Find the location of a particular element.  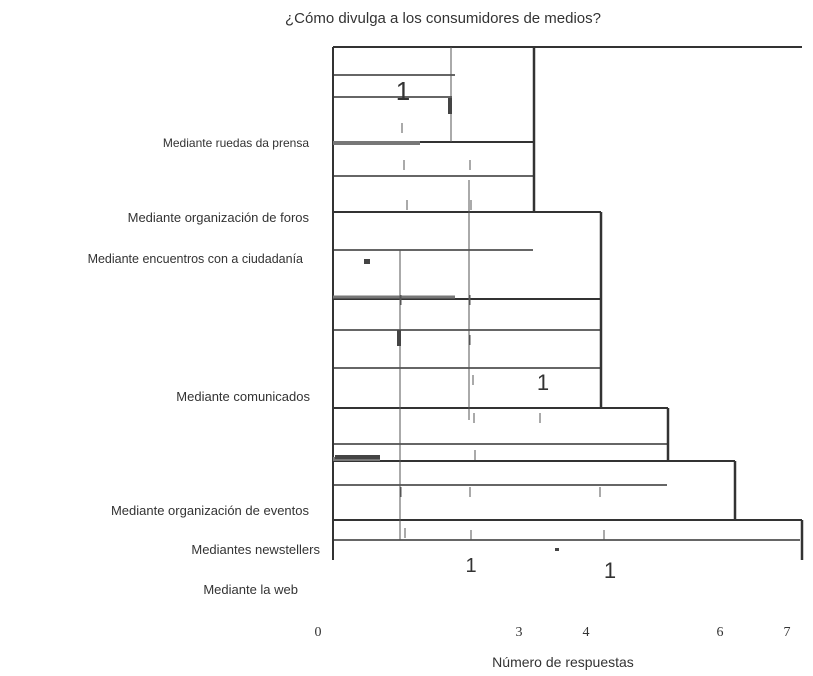

category-label: Mediante la web is located at coordinates (250, 589).